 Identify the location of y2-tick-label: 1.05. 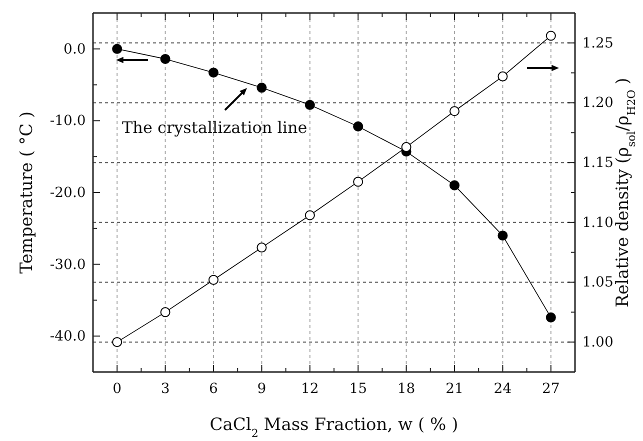
(598, 282).